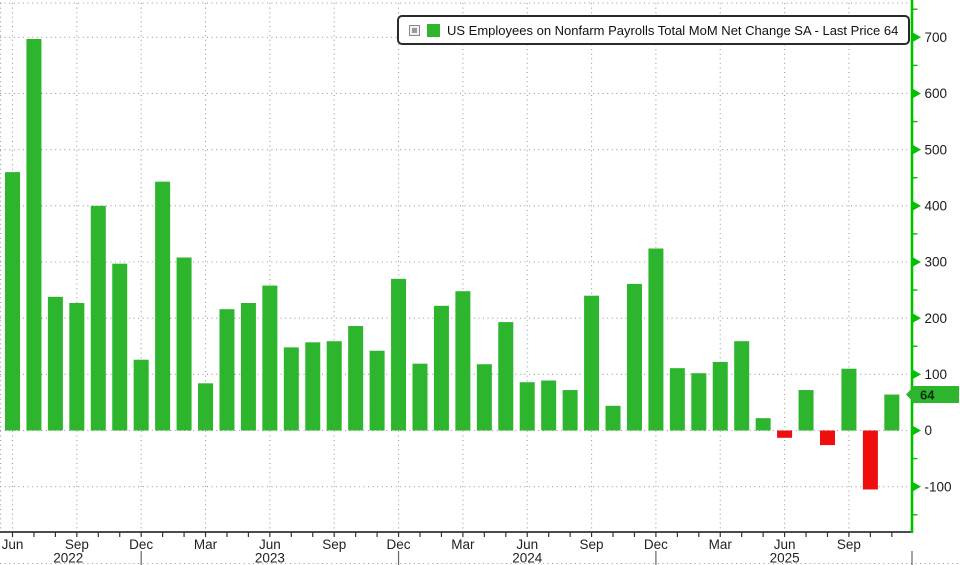 The width and height of the screenshot is (960, 565). I want to click on bar-mar-2023, so click(206, 407).